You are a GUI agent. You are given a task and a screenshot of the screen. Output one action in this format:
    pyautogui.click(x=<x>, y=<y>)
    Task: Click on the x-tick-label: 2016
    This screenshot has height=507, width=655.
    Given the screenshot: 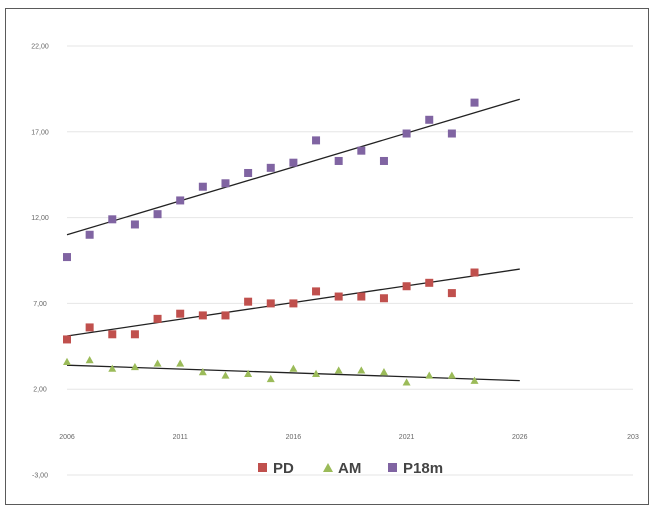 What is the action you would take?
    pyautogui.click(x=294, y=437)
    